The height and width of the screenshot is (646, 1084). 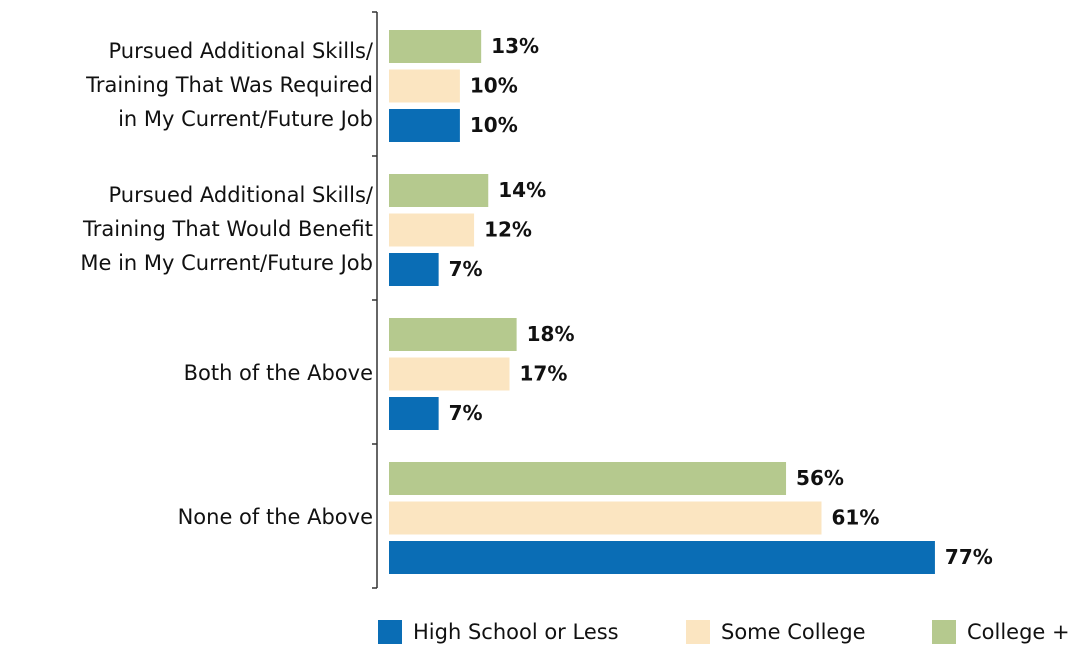 I want to click on value-label: 12%, so click(x=508, y=230).